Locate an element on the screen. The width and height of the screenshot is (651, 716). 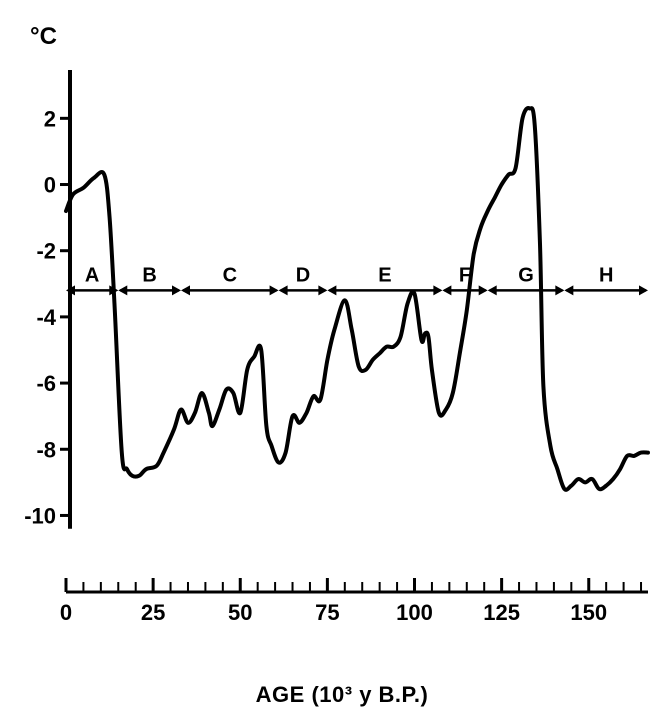
y-tick-label: -8 is located at coordinates (46, 449).